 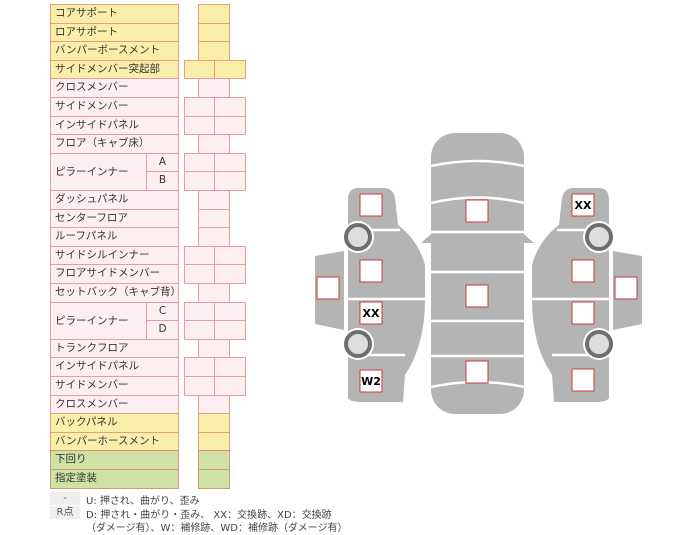 What do you see at coordinates (114, 107) in the screenshot?
I see `row-label: サイドメンバー` at bounding box center [114, 107].